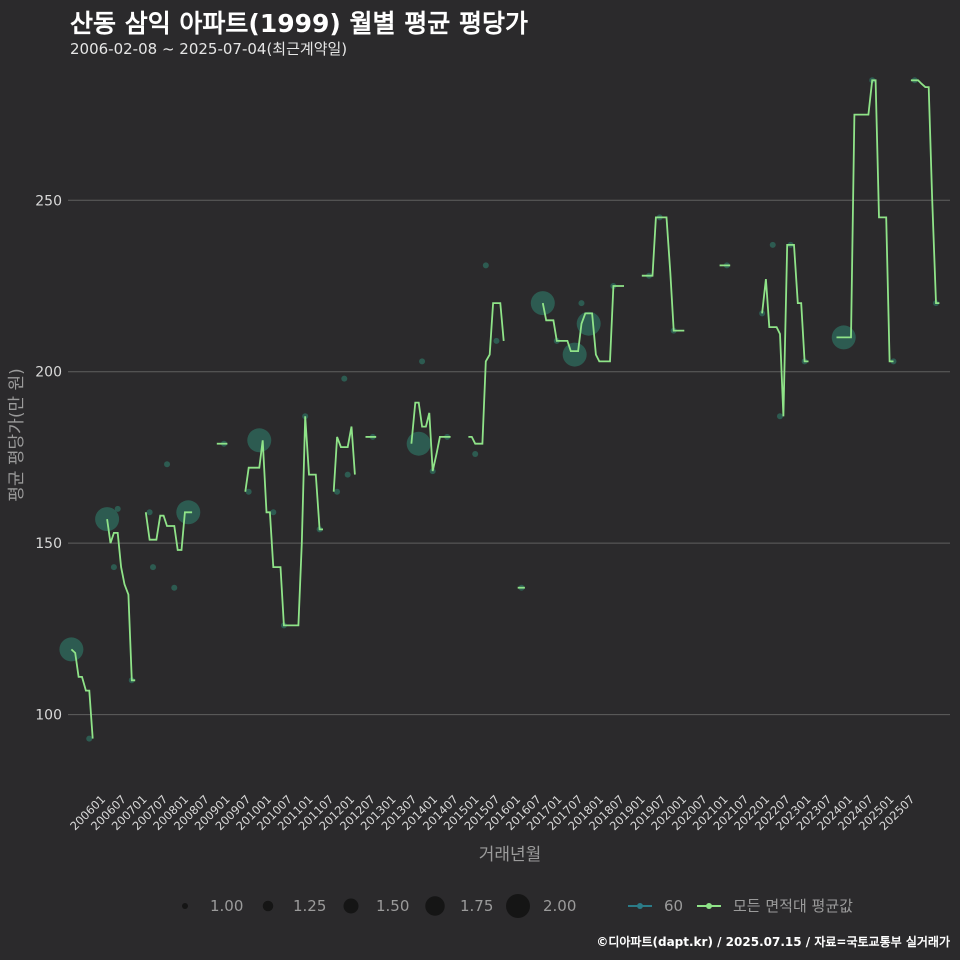 The image size is (960, 960). I want to click on size-legend-label: 1.50, so click(392, 906).